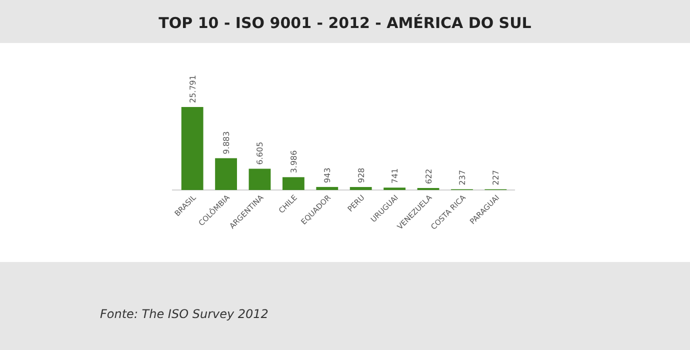 The image size is (690, 350). Describe the element at coordinates (496, 178) in the screenshot. I see `data-label: 227` at that location.